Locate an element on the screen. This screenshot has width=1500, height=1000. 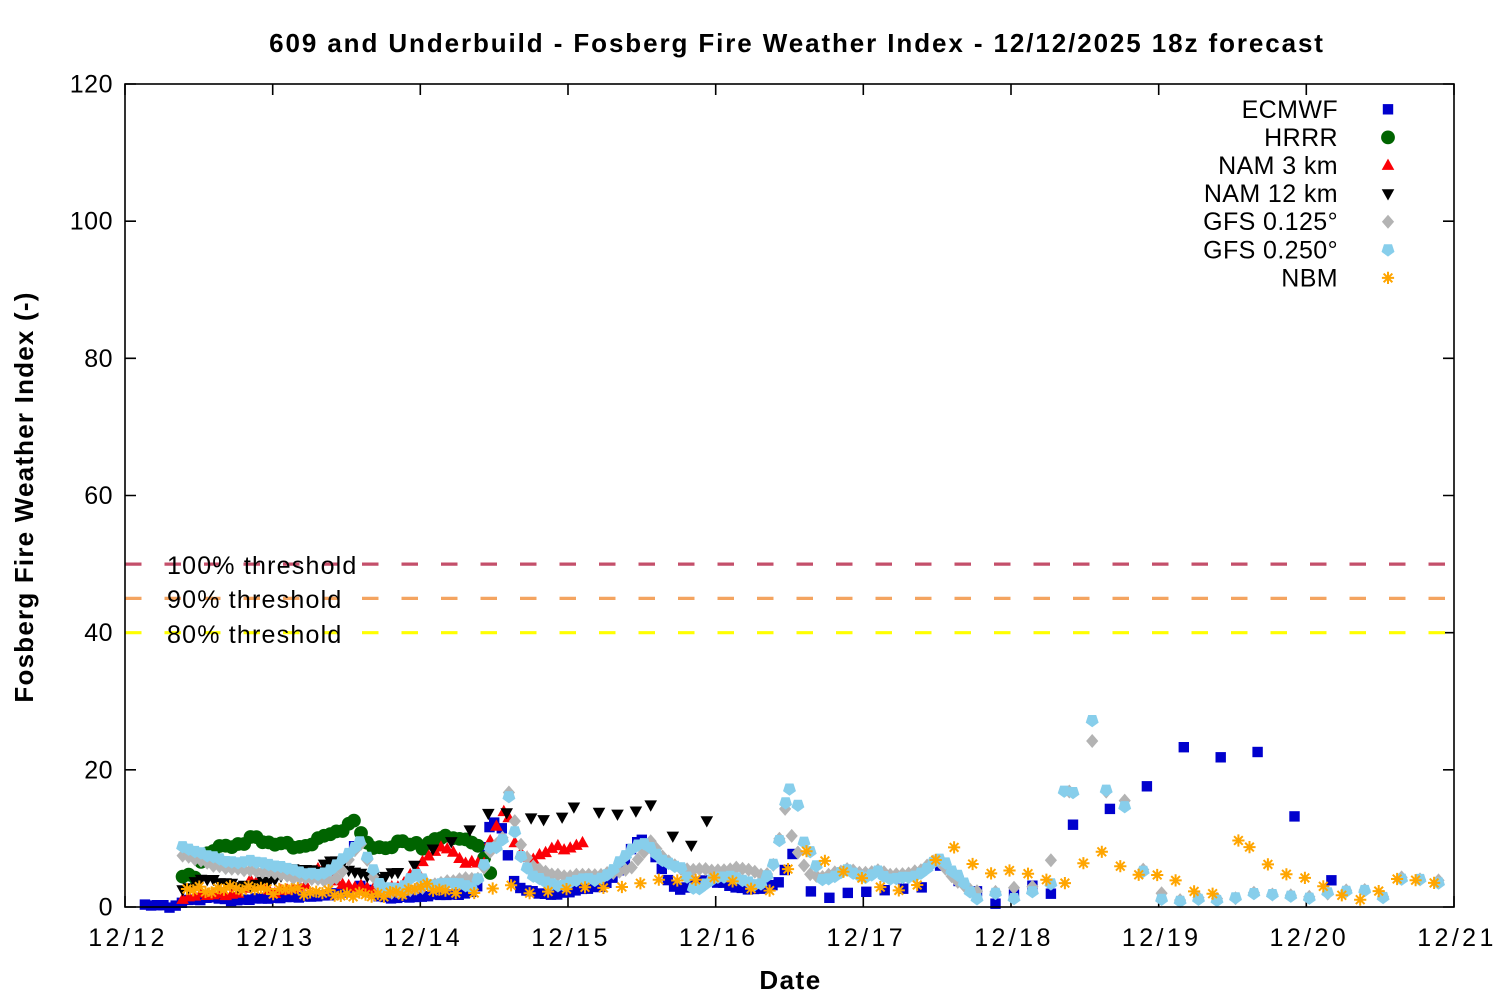
svg-text: NBM is located at coordinates (1309, 278).